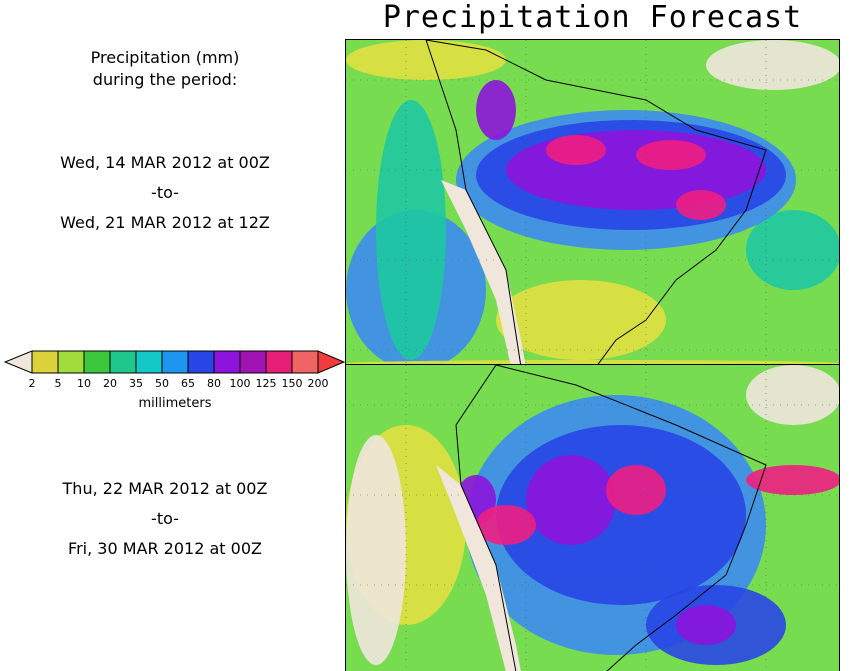  What do you see at coordinates (58, 383) in the screenshot?
I see `legend-tick-label: 5` at bounding box center [58, 383].